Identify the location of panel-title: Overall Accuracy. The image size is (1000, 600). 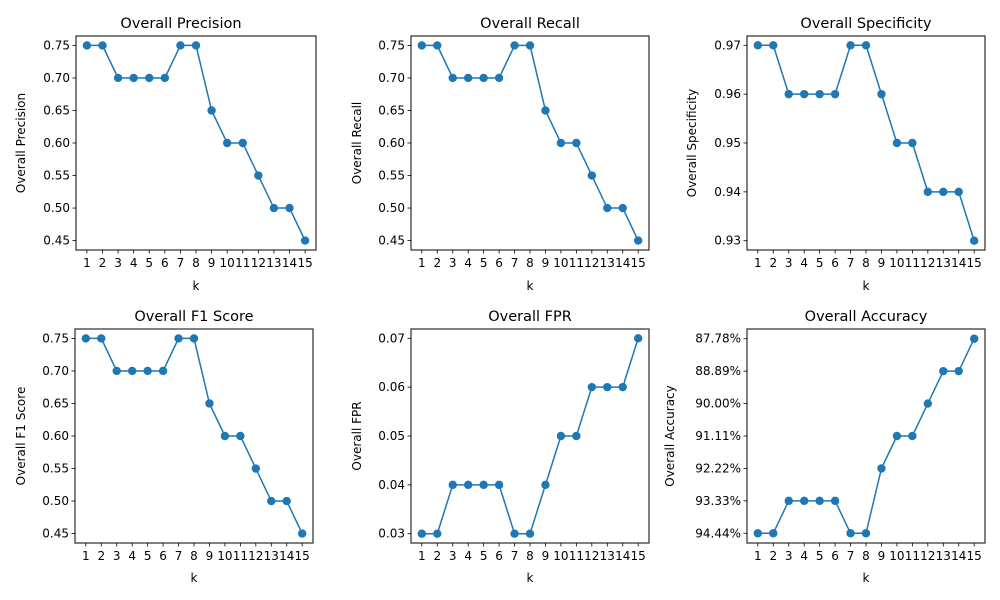
(866, 317).